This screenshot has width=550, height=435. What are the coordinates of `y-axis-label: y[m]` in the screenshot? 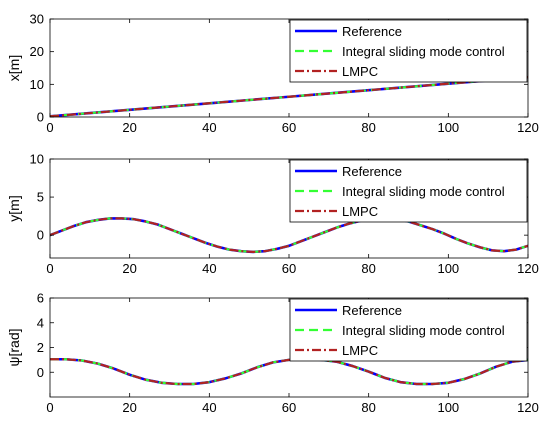 It's located at (14, 208).